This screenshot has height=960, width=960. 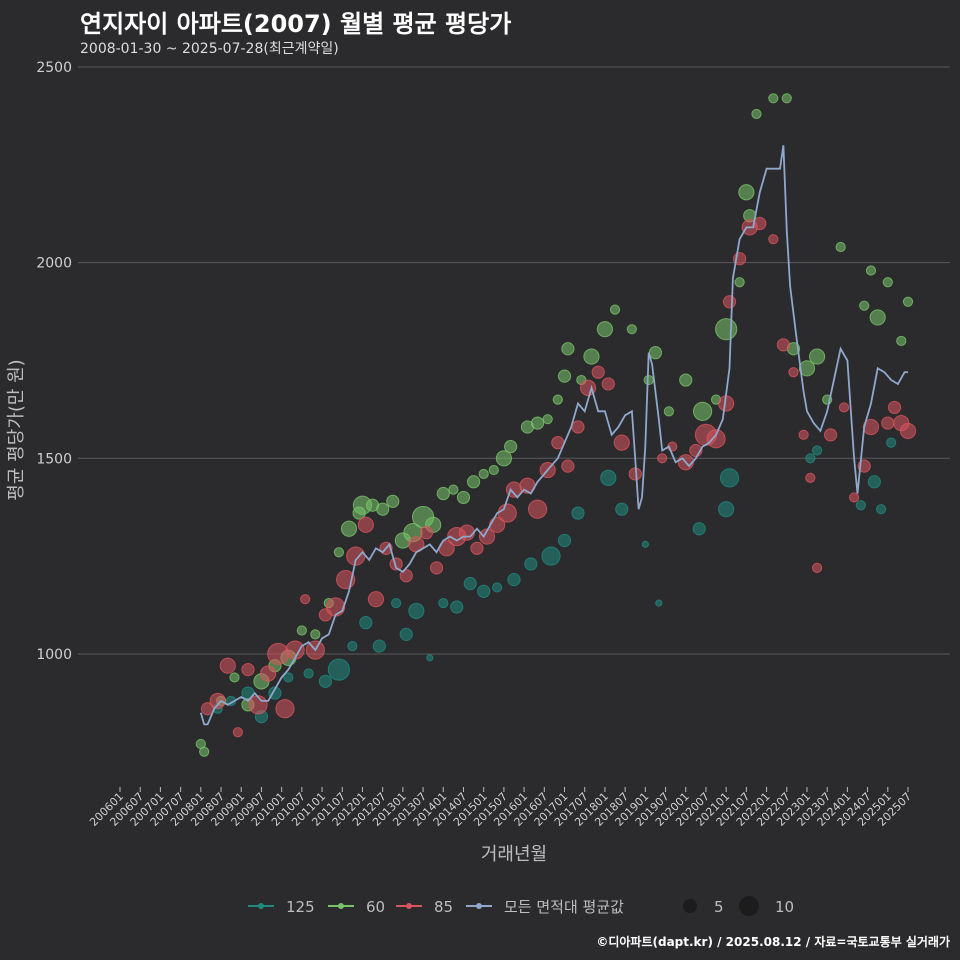 What do you see at coordinates (300, 907) in the screenshot?
I see `legend-label: 125` at bounding box center [300, 907].